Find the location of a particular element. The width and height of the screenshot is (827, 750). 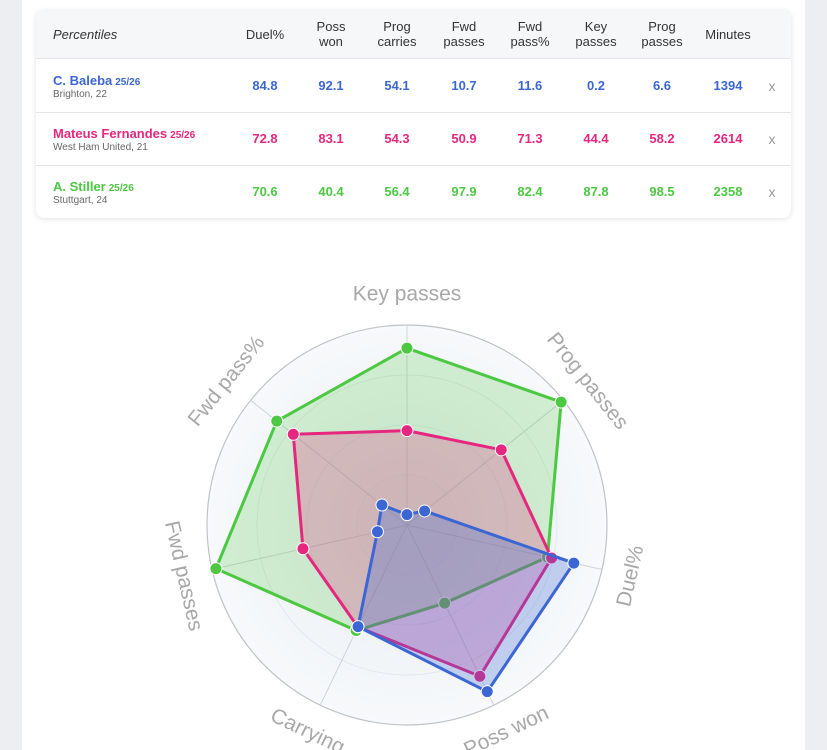

cell-prog-passes: 6.6 is located at coordinates (662, 85).